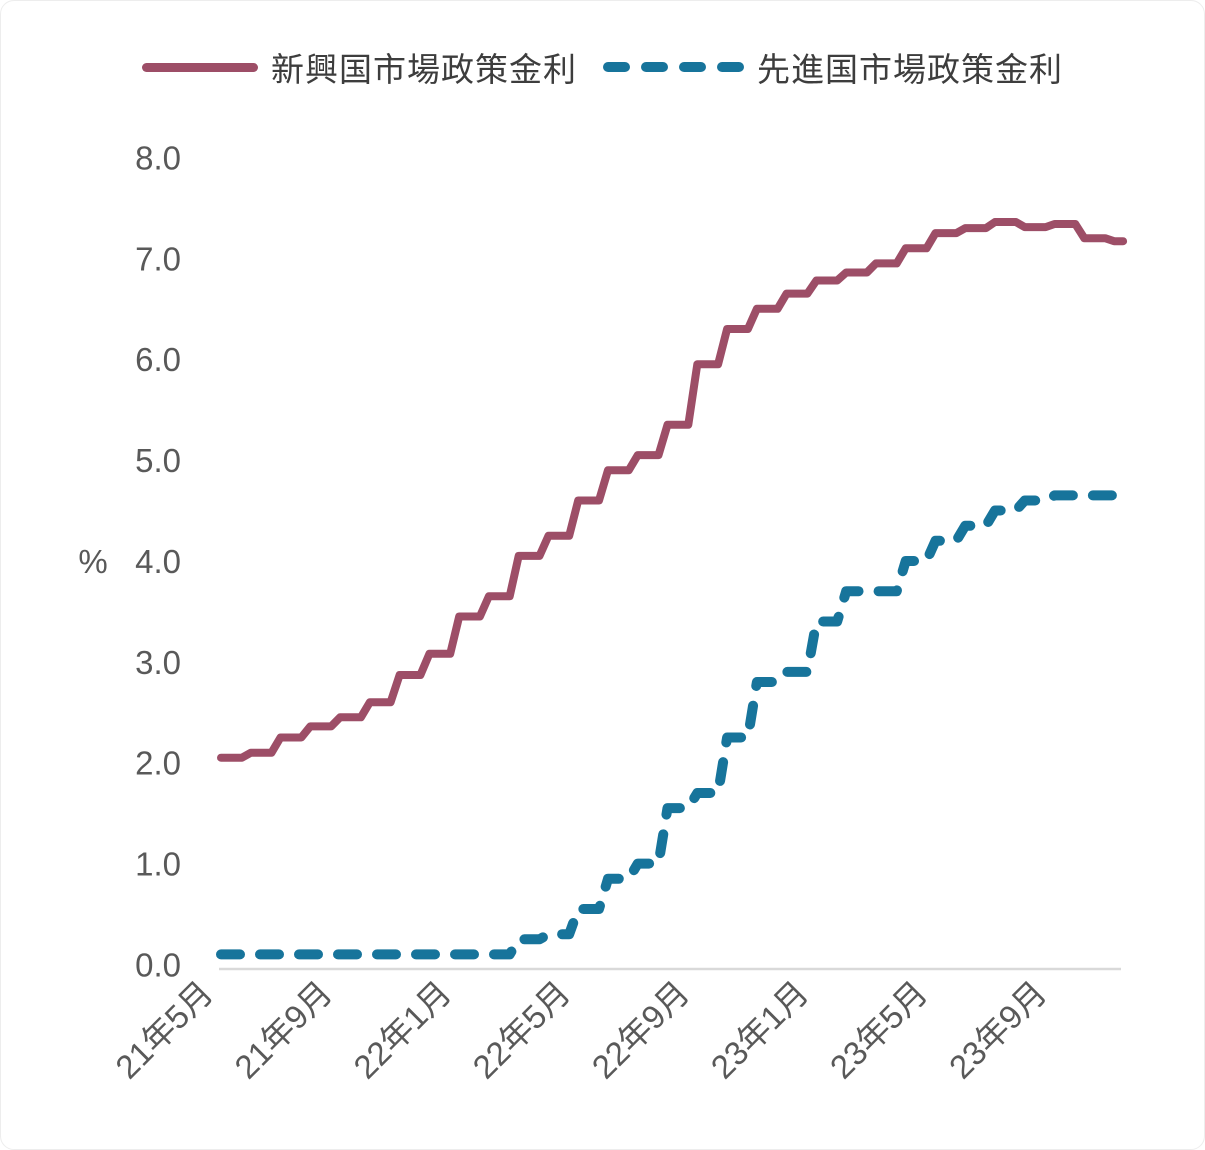  What do you see at coordinates (998, 1030) in the screenshot?
I see `x-axis-tick-label: 23年9月` at bounding box center [998, 1030].